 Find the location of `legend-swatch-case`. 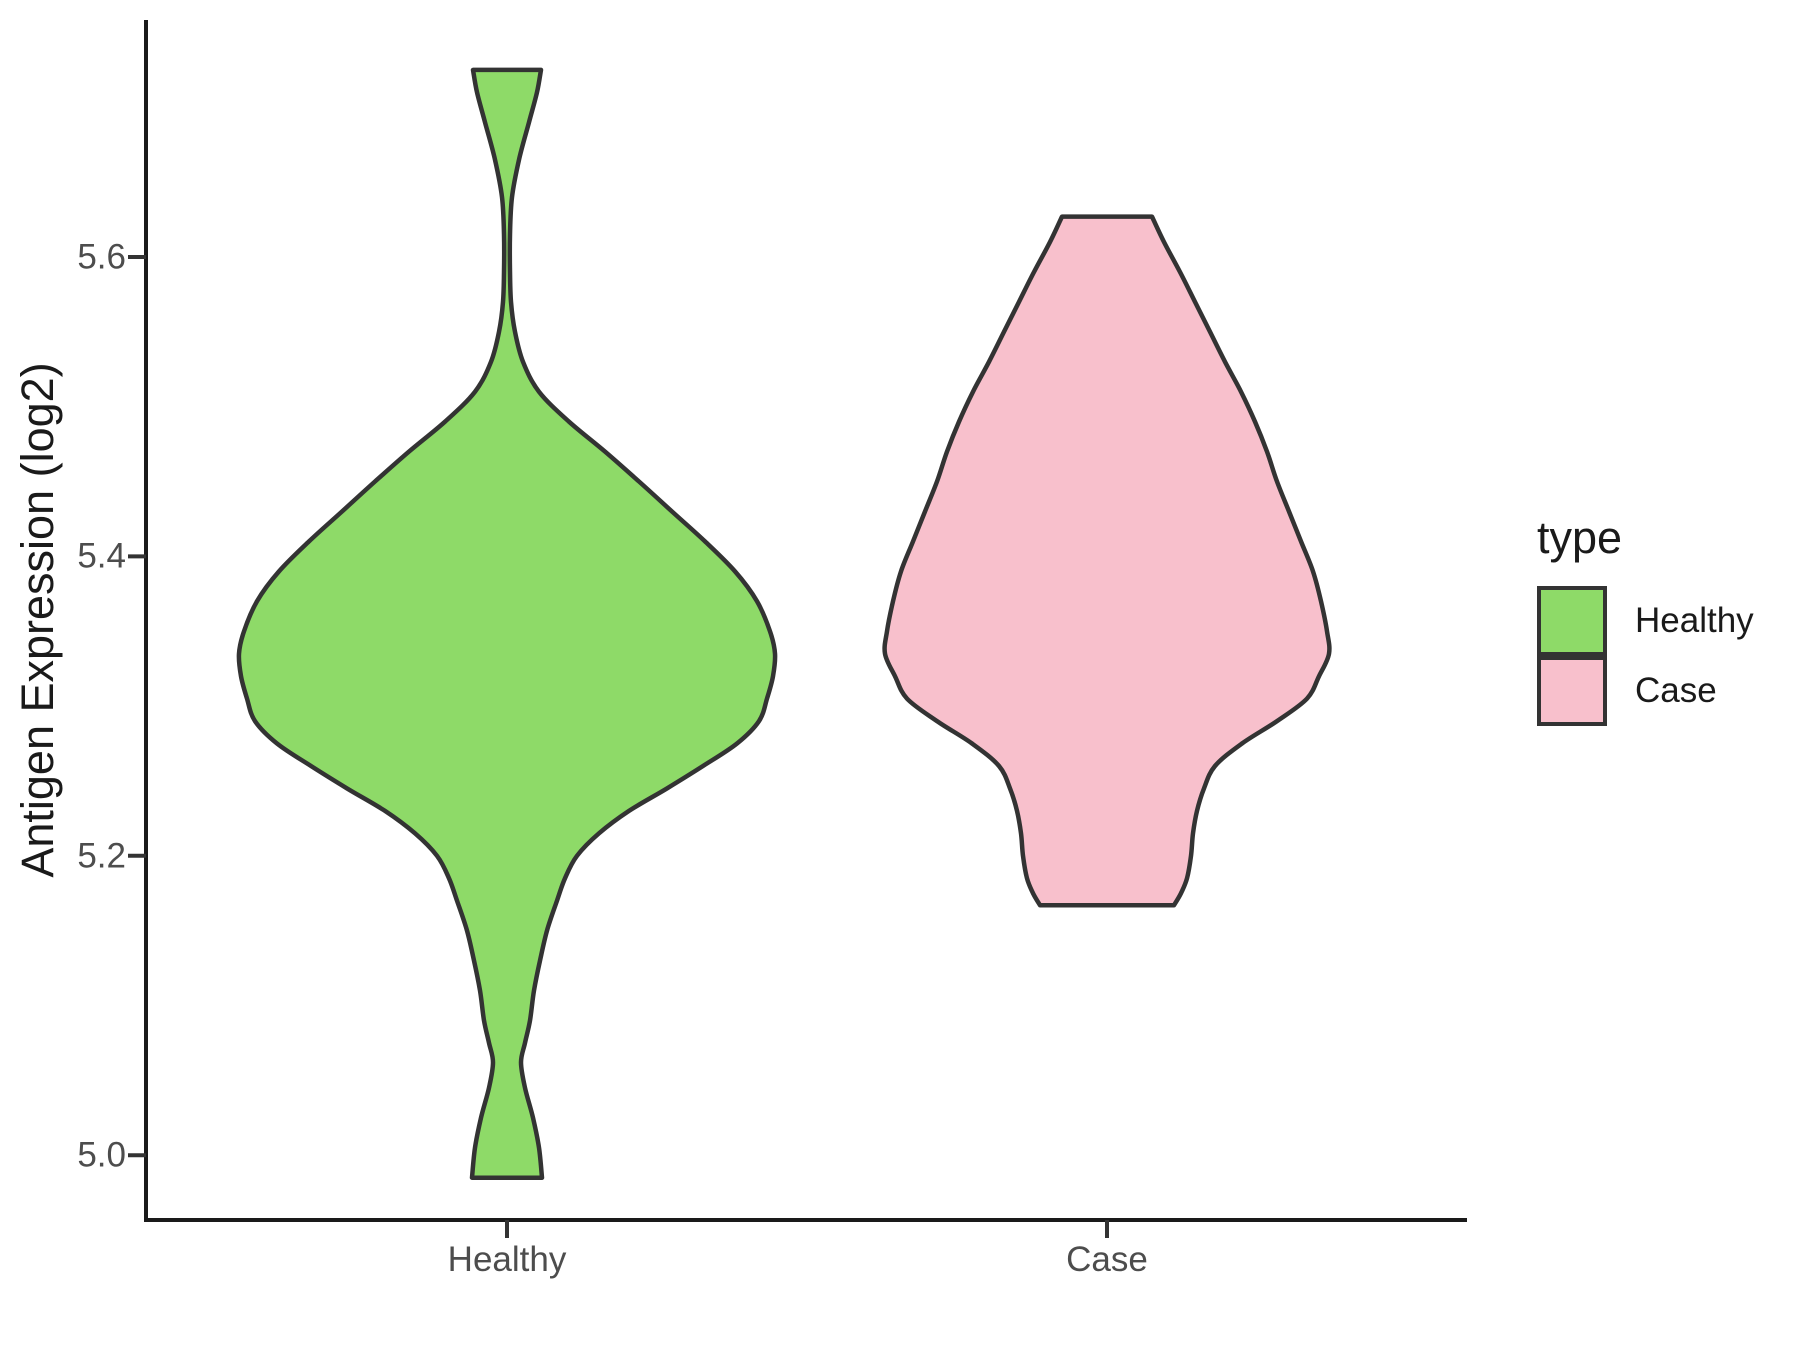

legend-swatch-case is located at coordinates (1572, 691).